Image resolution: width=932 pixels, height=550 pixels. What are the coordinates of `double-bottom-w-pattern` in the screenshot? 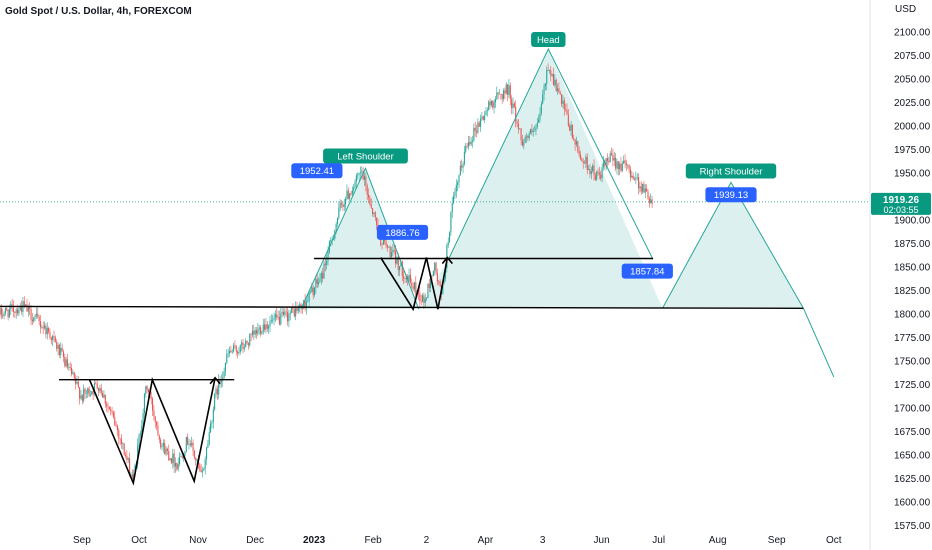 It's located at (152, 431).